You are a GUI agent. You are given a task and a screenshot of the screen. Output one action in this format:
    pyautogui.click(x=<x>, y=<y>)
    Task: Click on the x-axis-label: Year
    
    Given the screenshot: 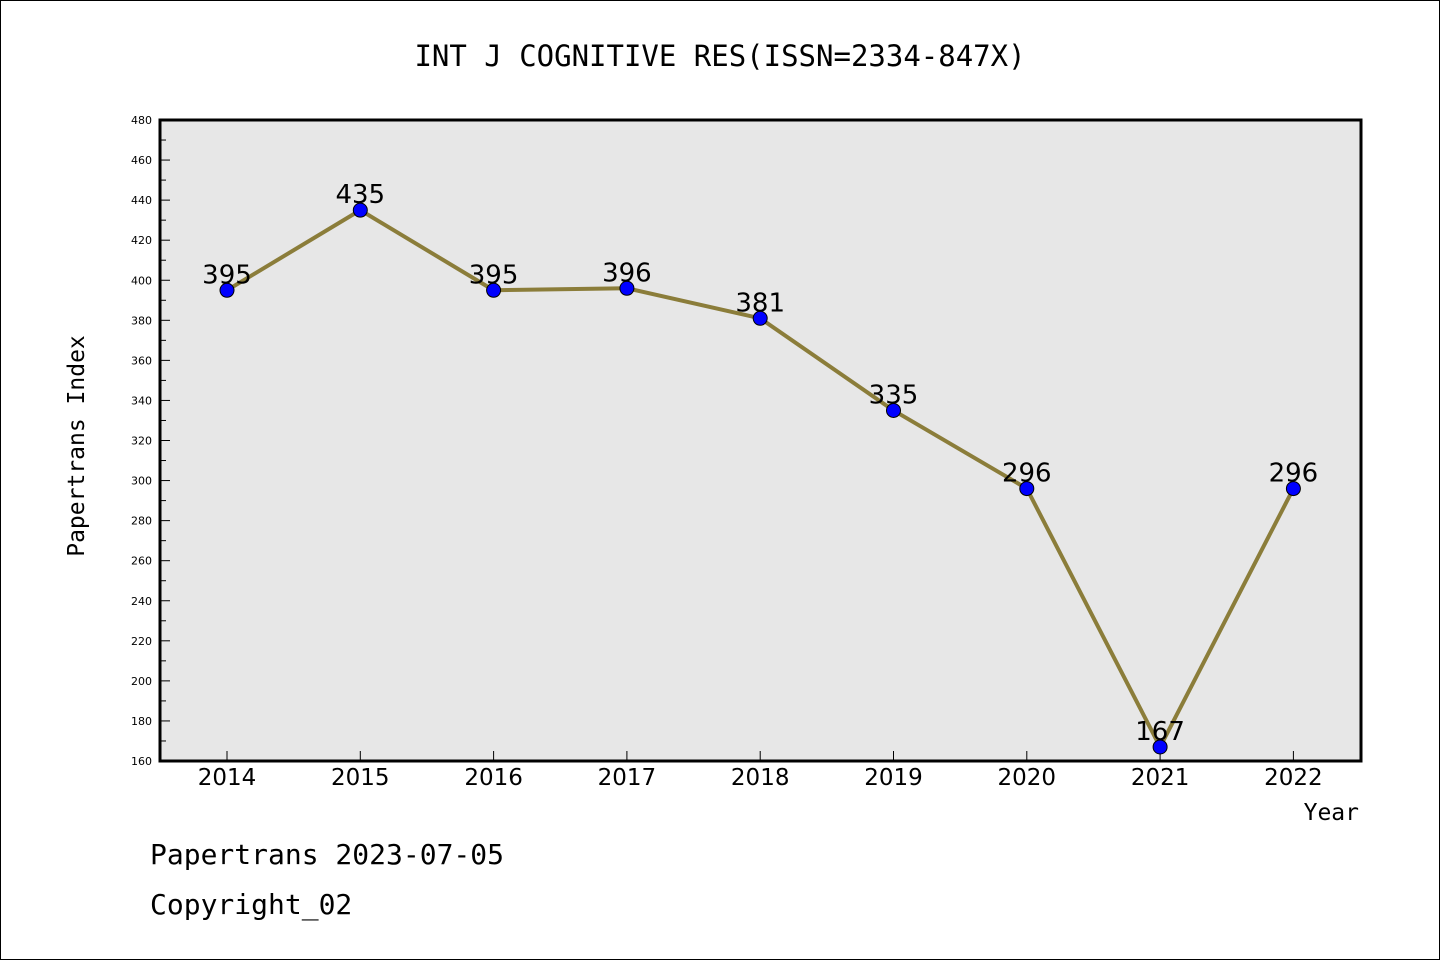 What is the action you would take?
    pyautogui.click(x=1331, y=813)
    